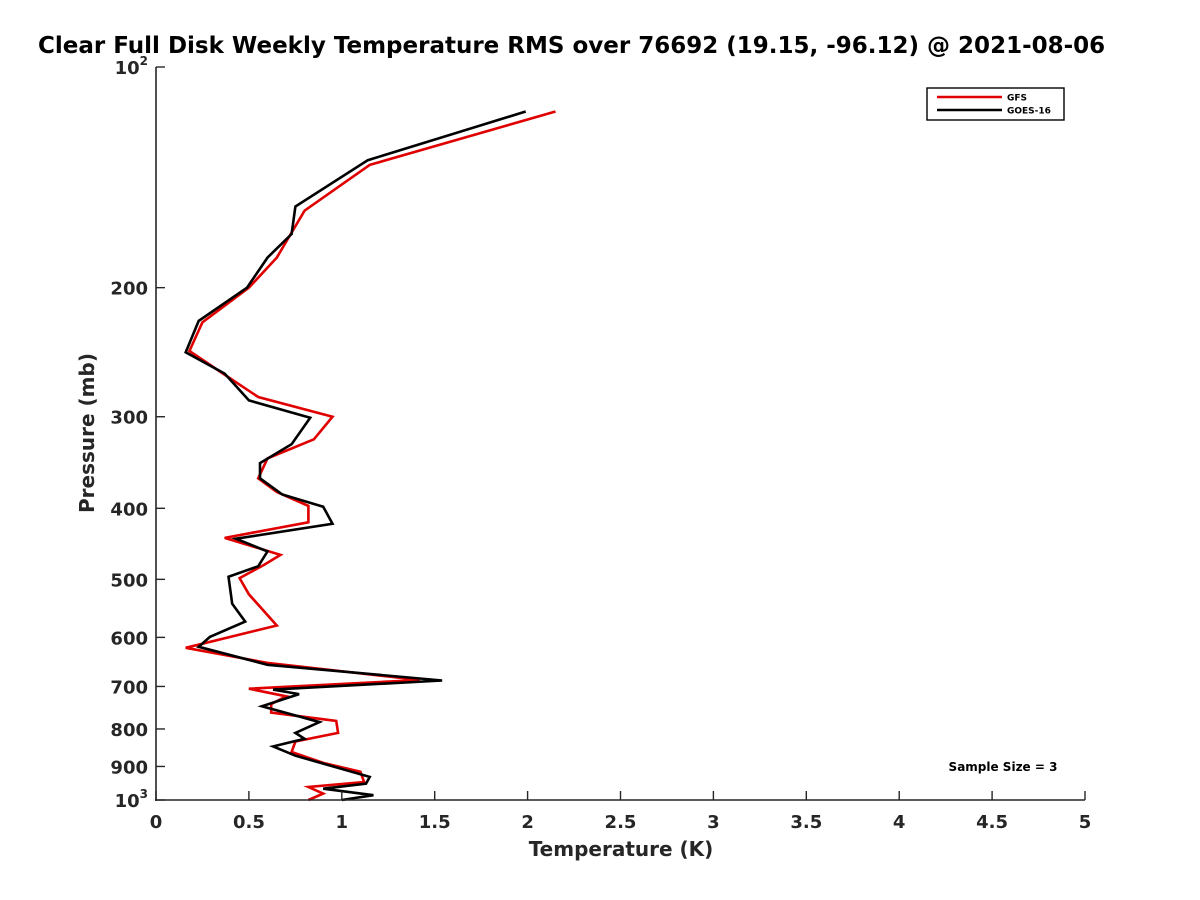 The height and width of the screenshot is (900, 1200). Describe the element at coordinates (129, 509) in the screenshot. I see `y-tick-label: 400` at that location.